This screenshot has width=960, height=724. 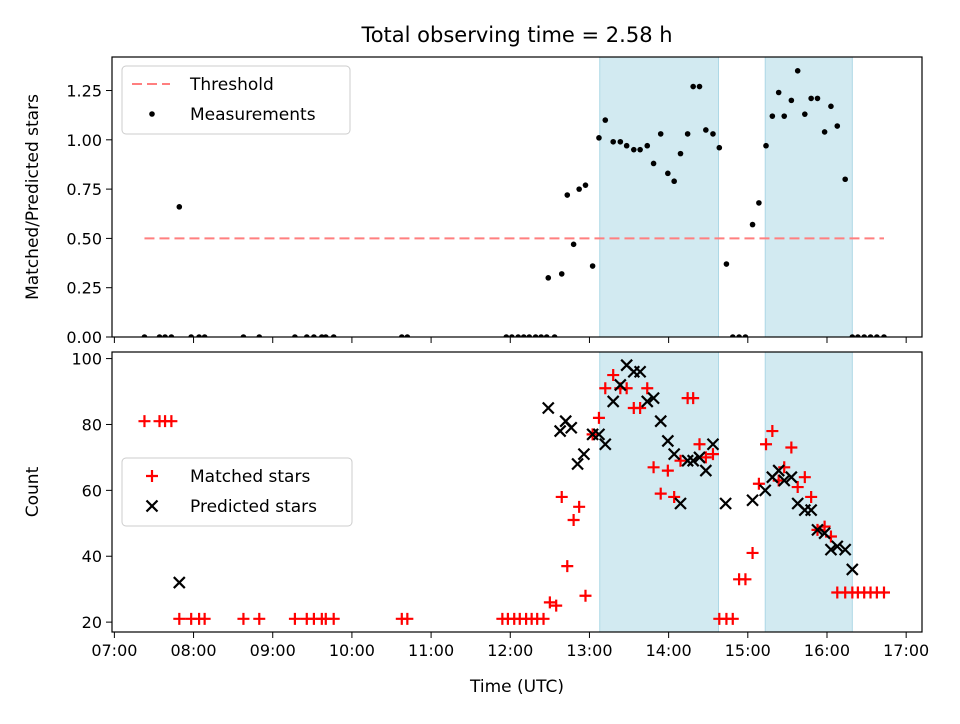 I want to click on x-tick-label: 09:00, so click(x=273, y=650).